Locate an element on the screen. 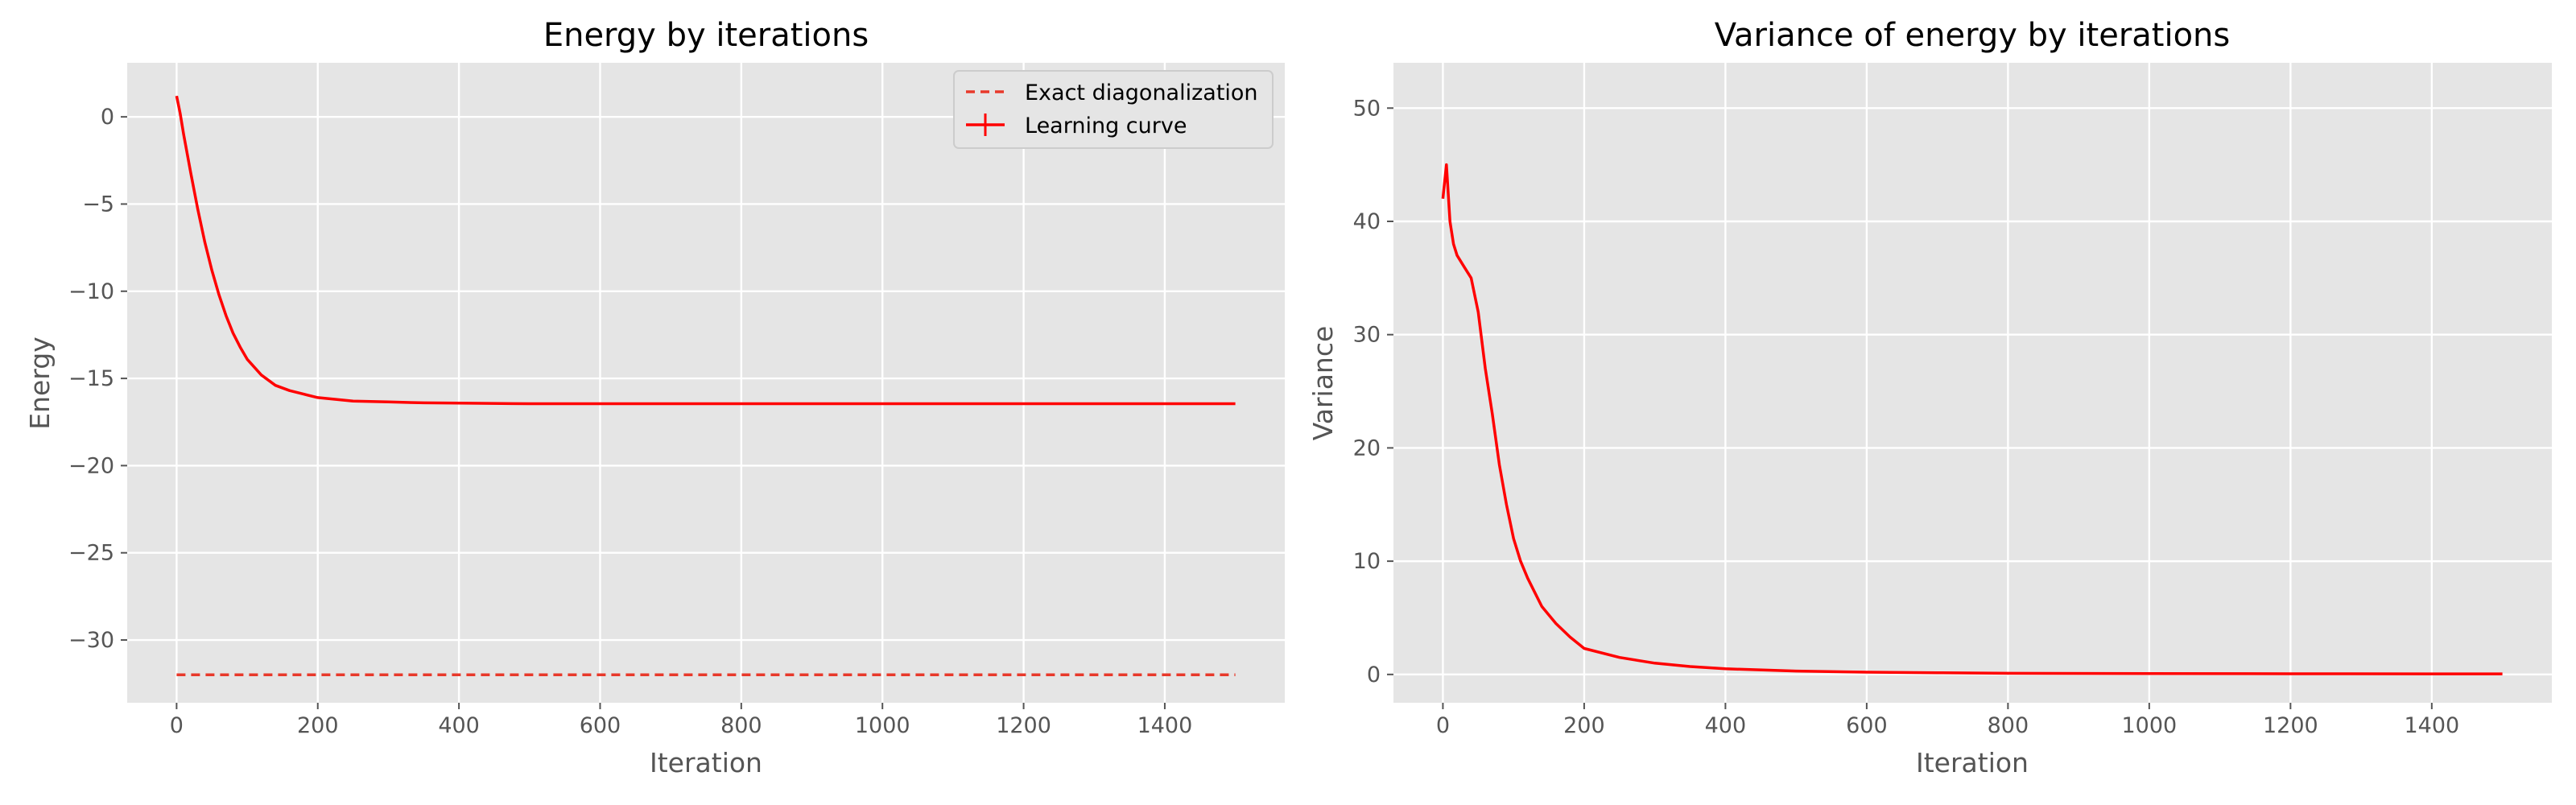 The height and width of the screenshot is (805, 2576). y-tick-label: 50 is located at coordinates (1367, 108).